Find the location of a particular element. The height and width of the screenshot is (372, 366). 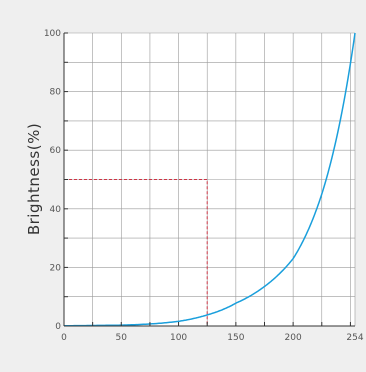

y-tick-label: 0 is located at coordinates (58, 327).